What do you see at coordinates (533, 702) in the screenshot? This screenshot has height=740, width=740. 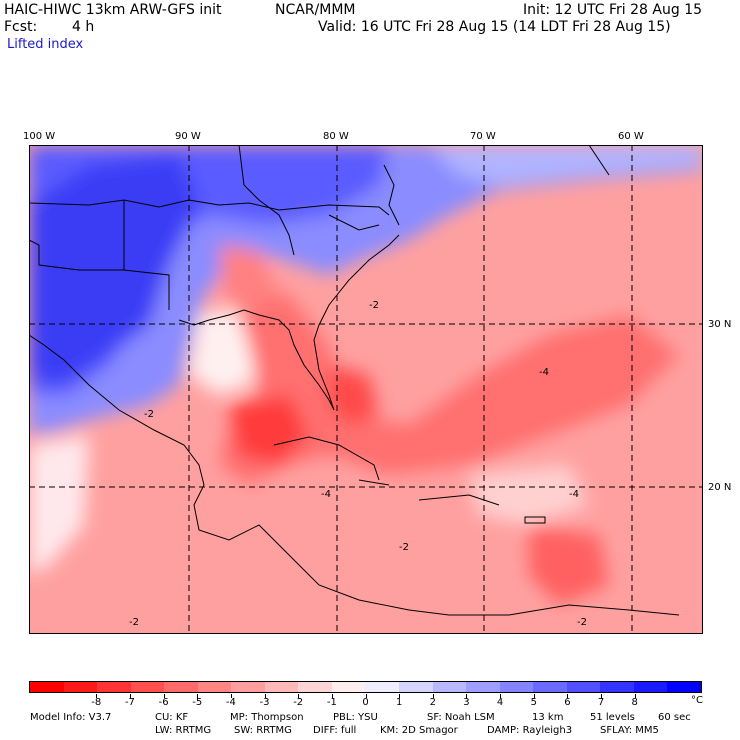 I see `colorbar-tick-label: 5` at bounding box center [533, 702].